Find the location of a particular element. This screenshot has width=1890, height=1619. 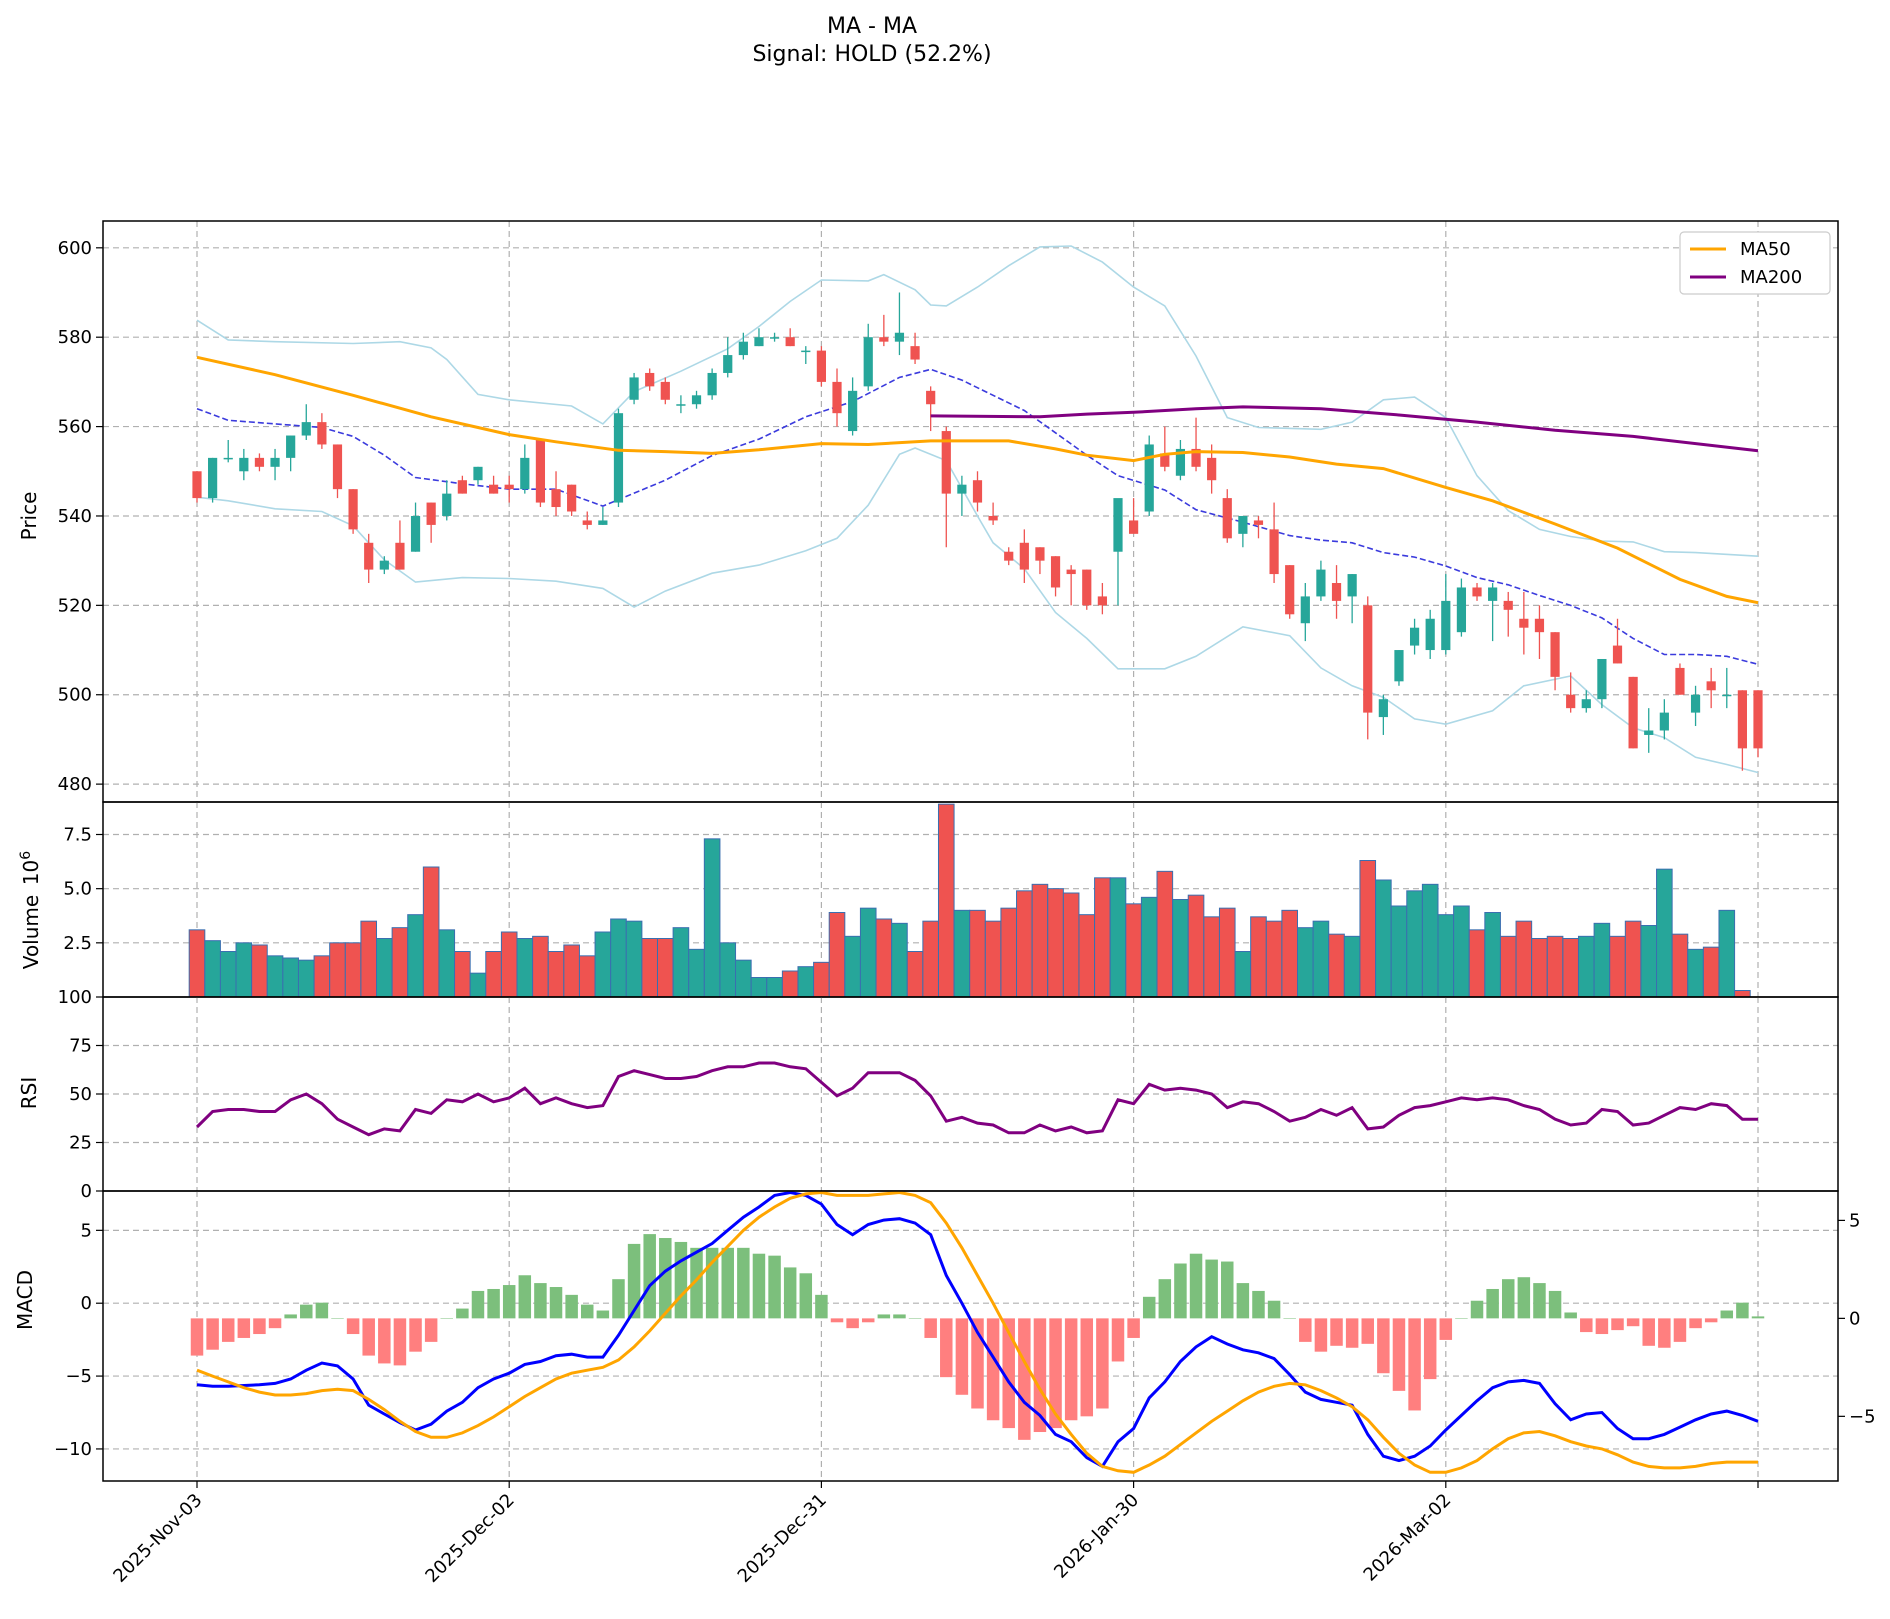

macd-signal-line is located at coordinates (977, 1332).